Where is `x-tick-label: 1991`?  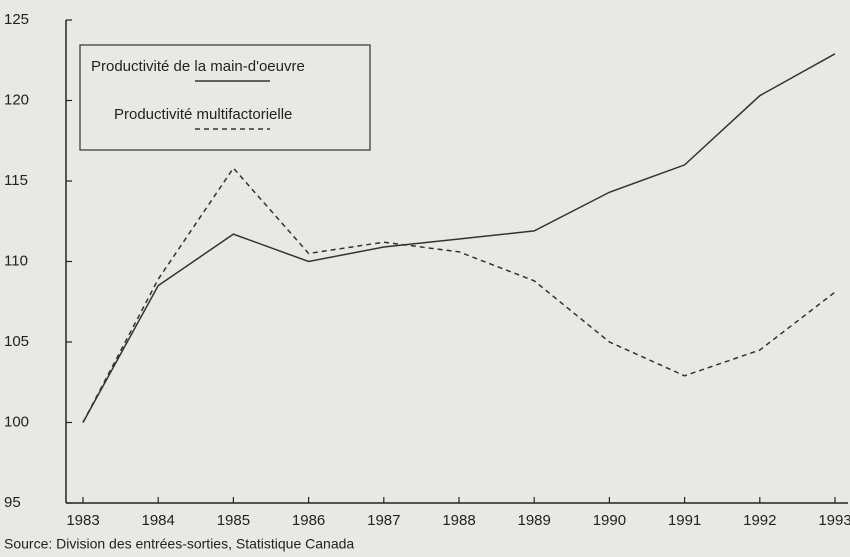 x-tick-label: 1991 is located at coordinates (684, 520).